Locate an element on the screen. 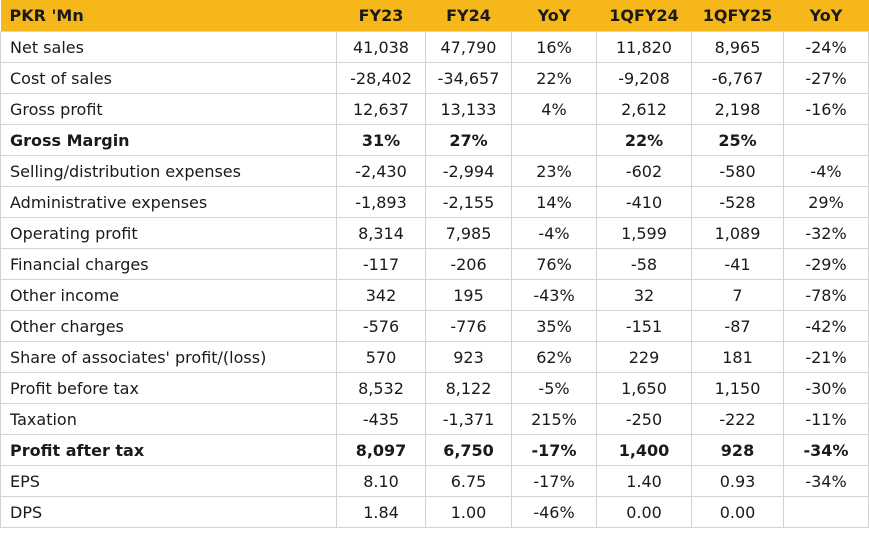 The width and height of the screenshot is (869, 539). 1qfy24-value: 1.40 is located at coordinates (644, 481).